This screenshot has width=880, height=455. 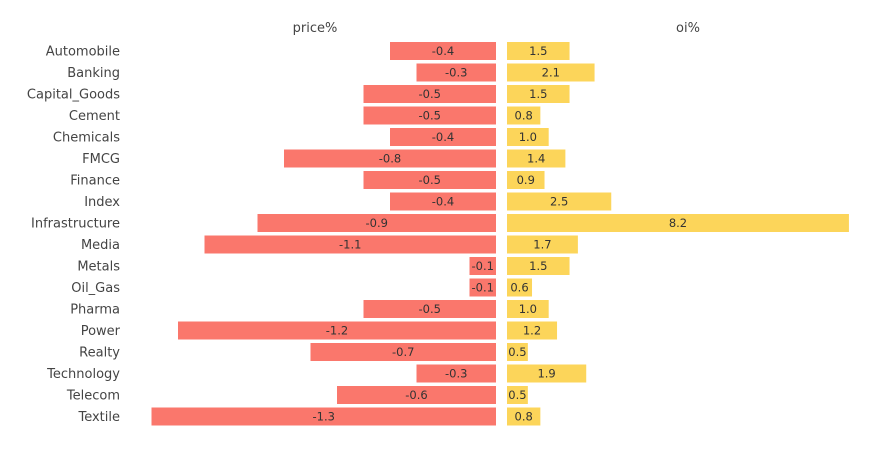 I want to click on price-value-textile: -1.3, so click(x=324, y=417).